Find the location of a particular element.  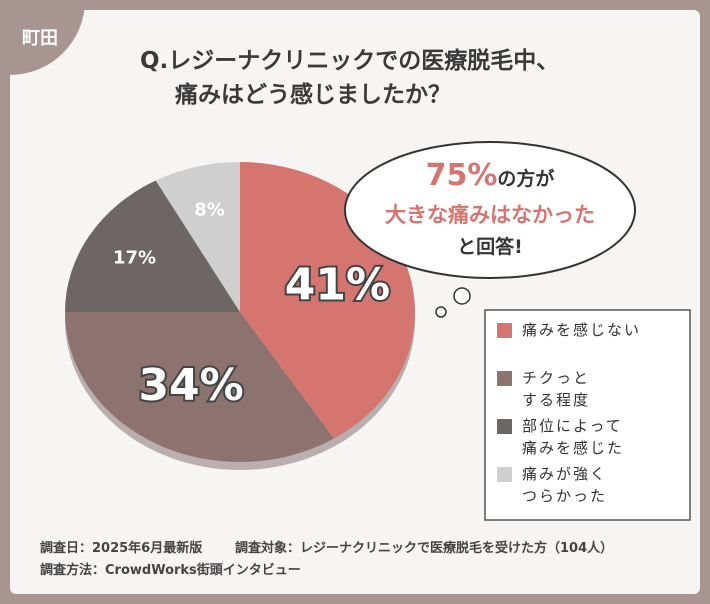

speech-bubble is located at coordinates (490, 210).